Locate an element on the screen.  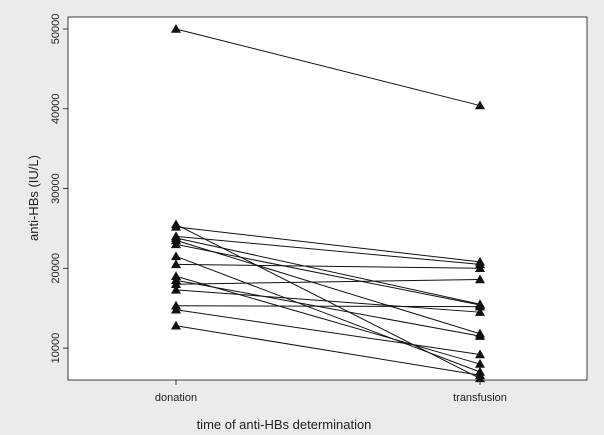
y-axis-title: anti-HBs (IU/L) is located at coordinates (33, 198).